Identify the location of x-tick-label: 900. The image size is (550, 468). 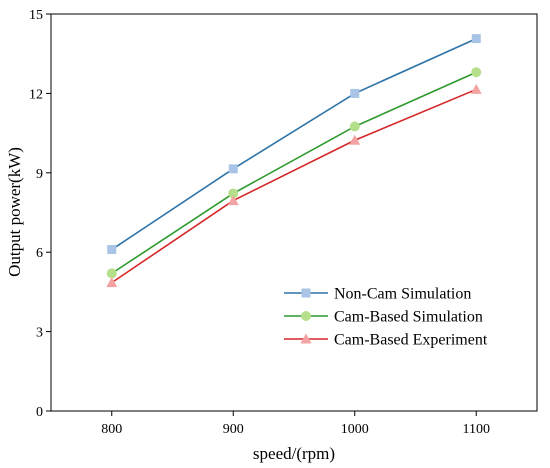
(233, 429).